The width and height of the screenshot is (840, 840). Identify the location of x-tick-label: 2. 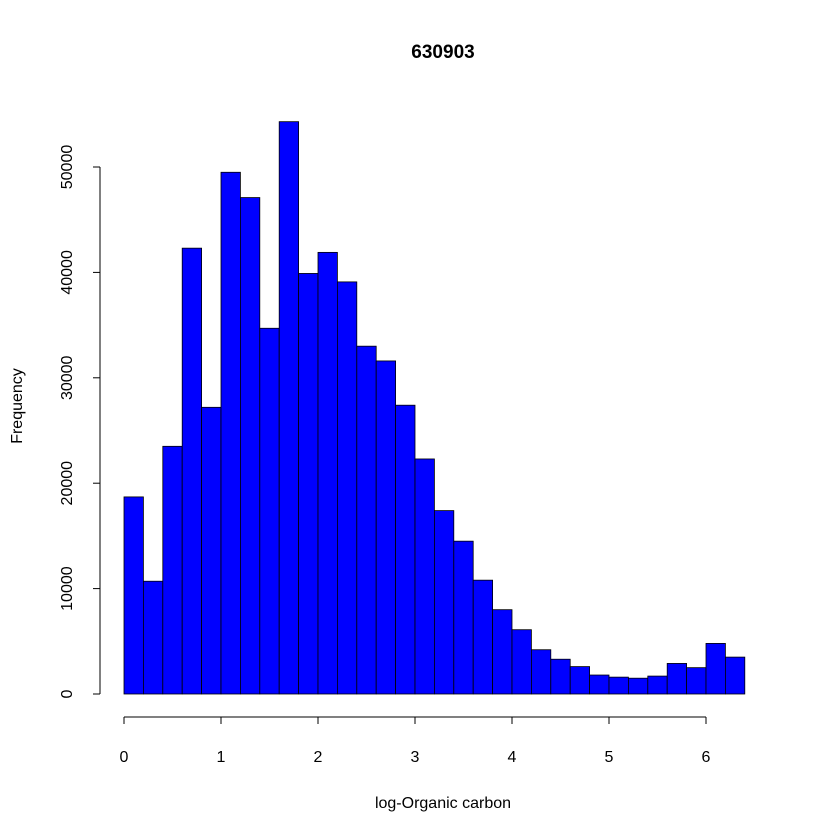
(318, 757).